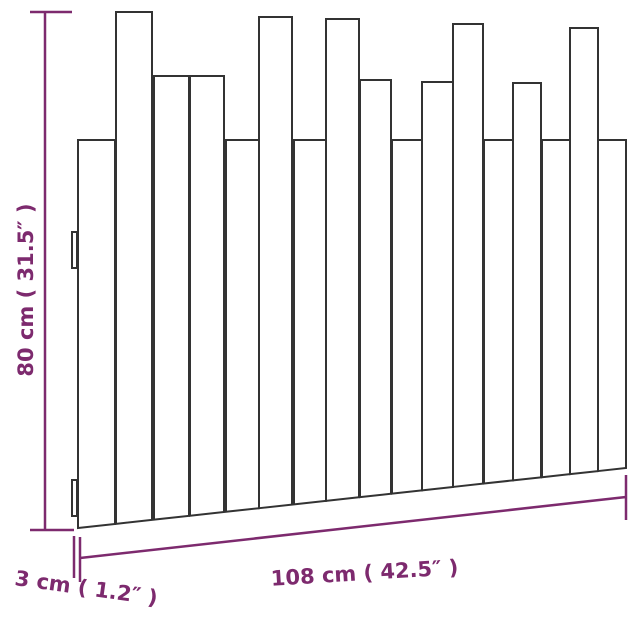 The height and width of the screenshot is (640, 640). Describe the element at coordinates (86, 588) in the screenshot. I see `depth-label: 3 cm ( 1.2″ )` at that location.